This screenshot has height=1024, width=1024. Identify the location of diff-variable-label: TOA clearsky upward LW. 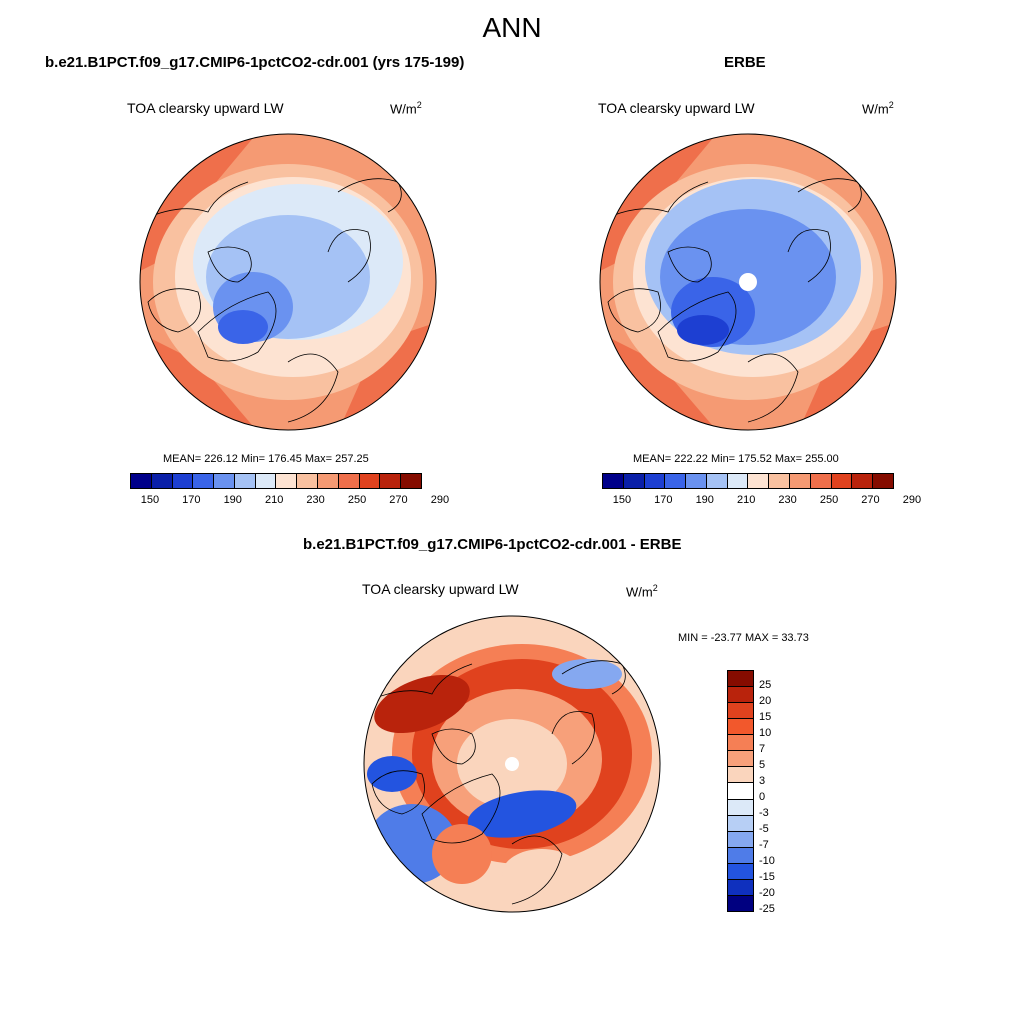
(440, 589).